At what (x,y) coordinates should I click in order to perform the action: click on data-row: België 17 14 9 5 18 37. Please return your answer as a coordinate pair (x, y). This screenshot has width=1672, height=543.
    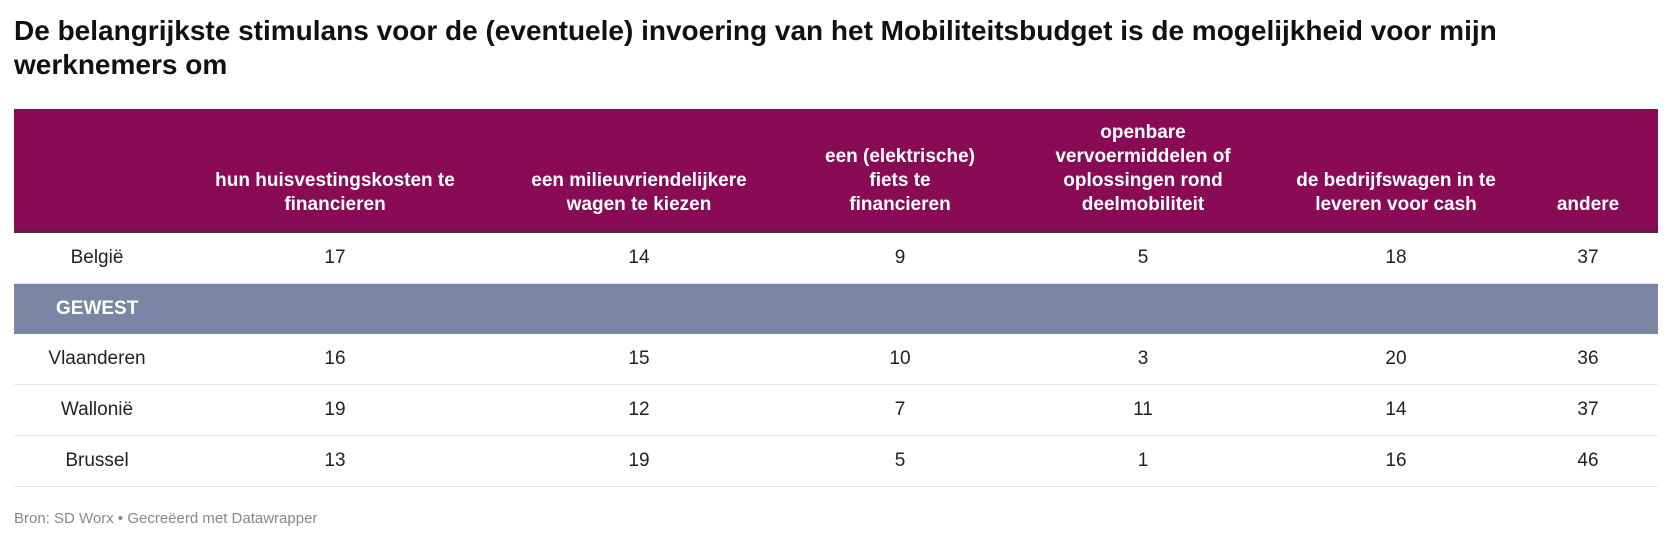
    Looking at the image, I should click on (836, 258).